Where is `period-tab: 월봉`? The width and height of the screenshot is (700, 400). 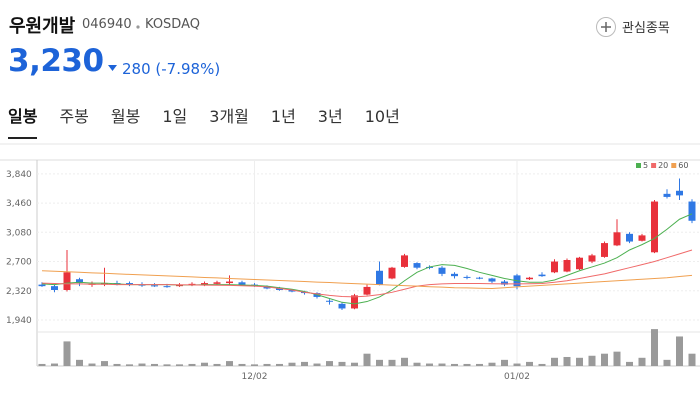
period-tab: 월봉 is located at coordinates (125, 116).